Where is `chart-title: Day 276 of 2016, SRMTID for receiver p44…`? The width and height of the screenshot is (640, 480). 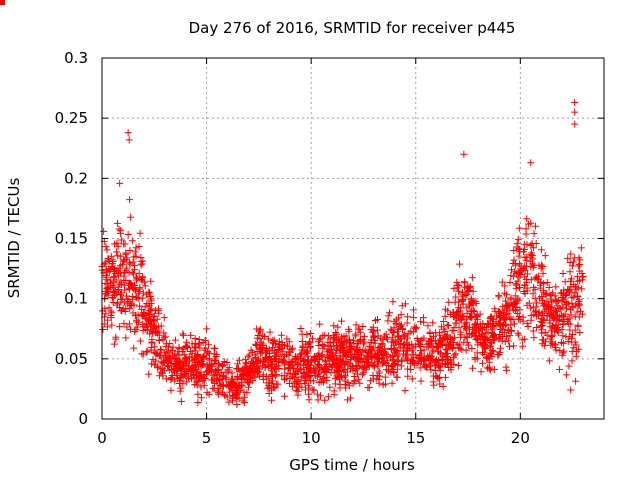 chart-title: Day 276 of 2016, SRMTID for receiver p44… is located at coordinates (352, 28).